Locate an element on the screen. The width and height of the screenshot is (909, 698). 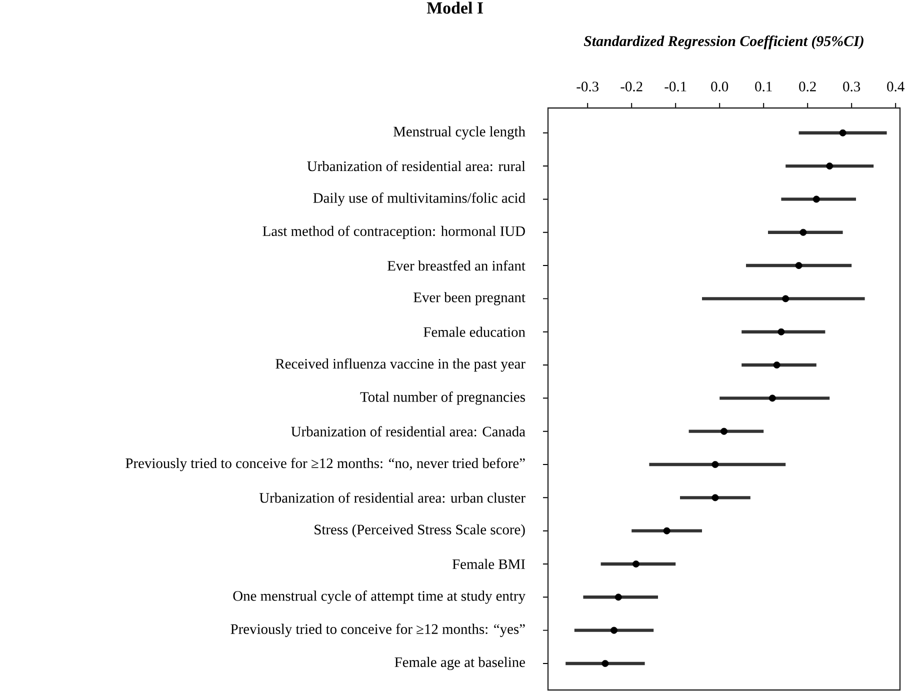
x-tick-label: 0.4 is located at coordinates (895, 87).